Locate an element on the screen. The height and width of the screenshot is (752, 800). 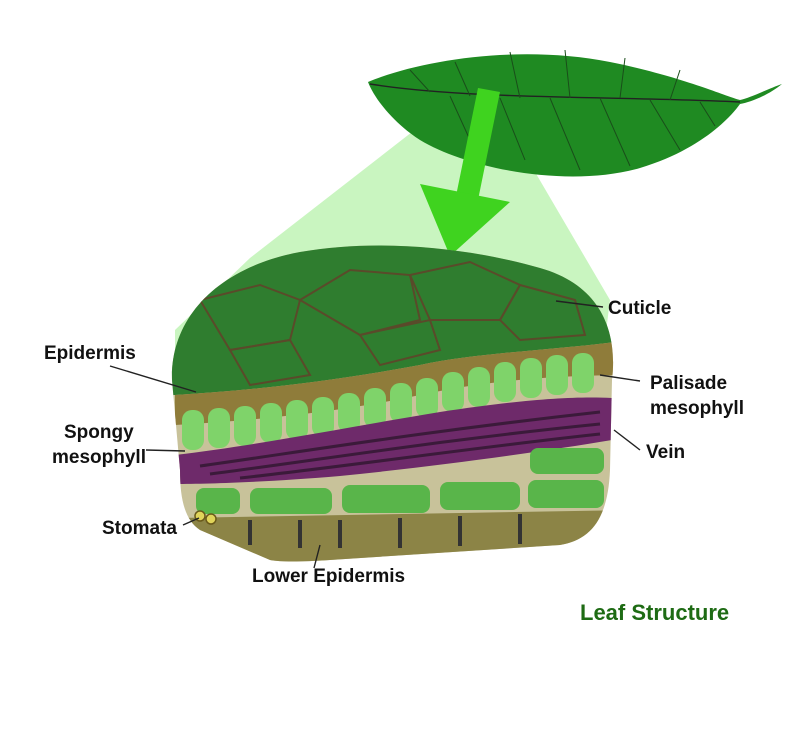
stomata-label: Stomata is located at coordinates (139, 528).